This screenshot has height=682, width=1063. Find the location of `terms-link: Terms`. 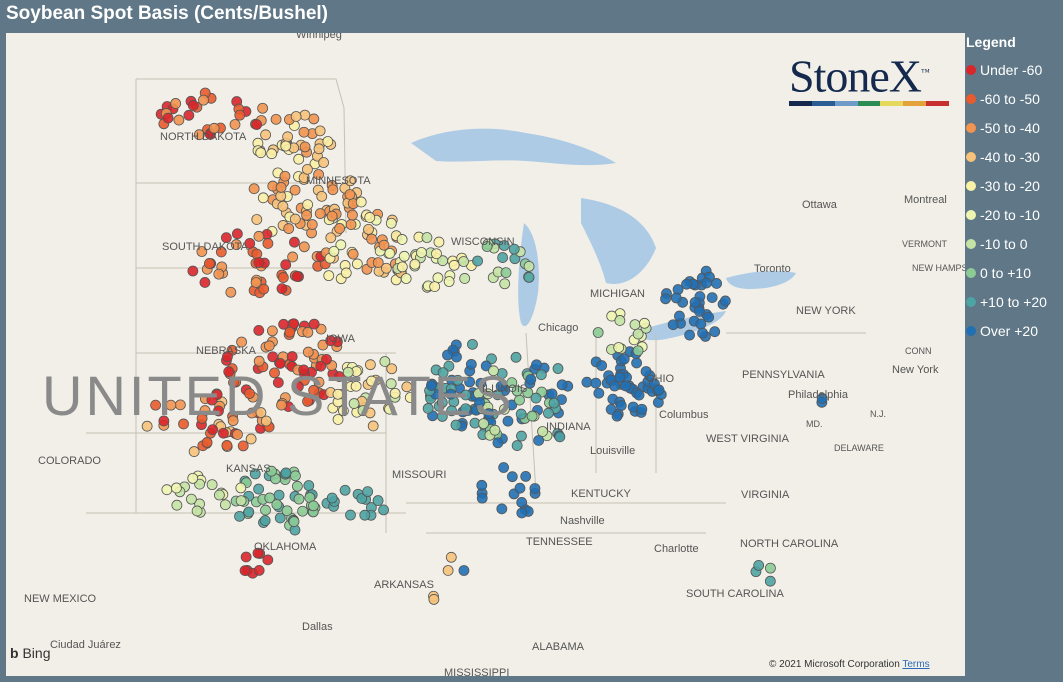

terms-link: Terms is located at coordinates (916, 664).